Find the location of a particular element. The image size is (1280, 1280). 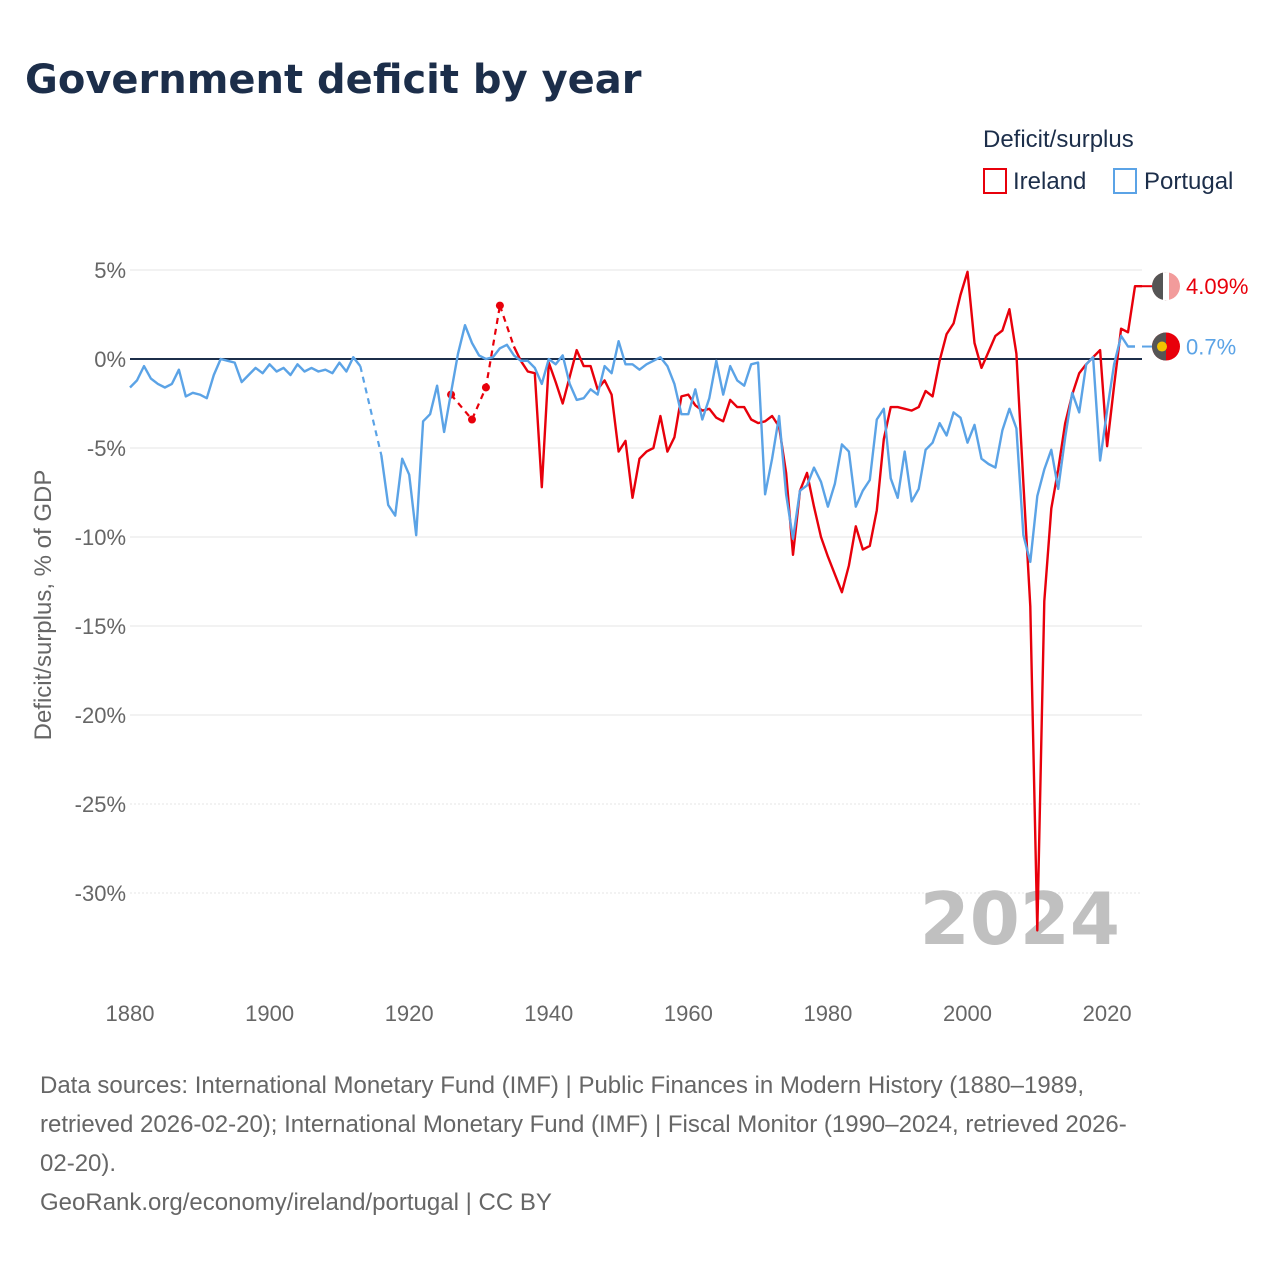

x-axis-ticks: 1880 1900 1920 1940 1960 1980 2000 2020 is located at coordinates (619, 1013).